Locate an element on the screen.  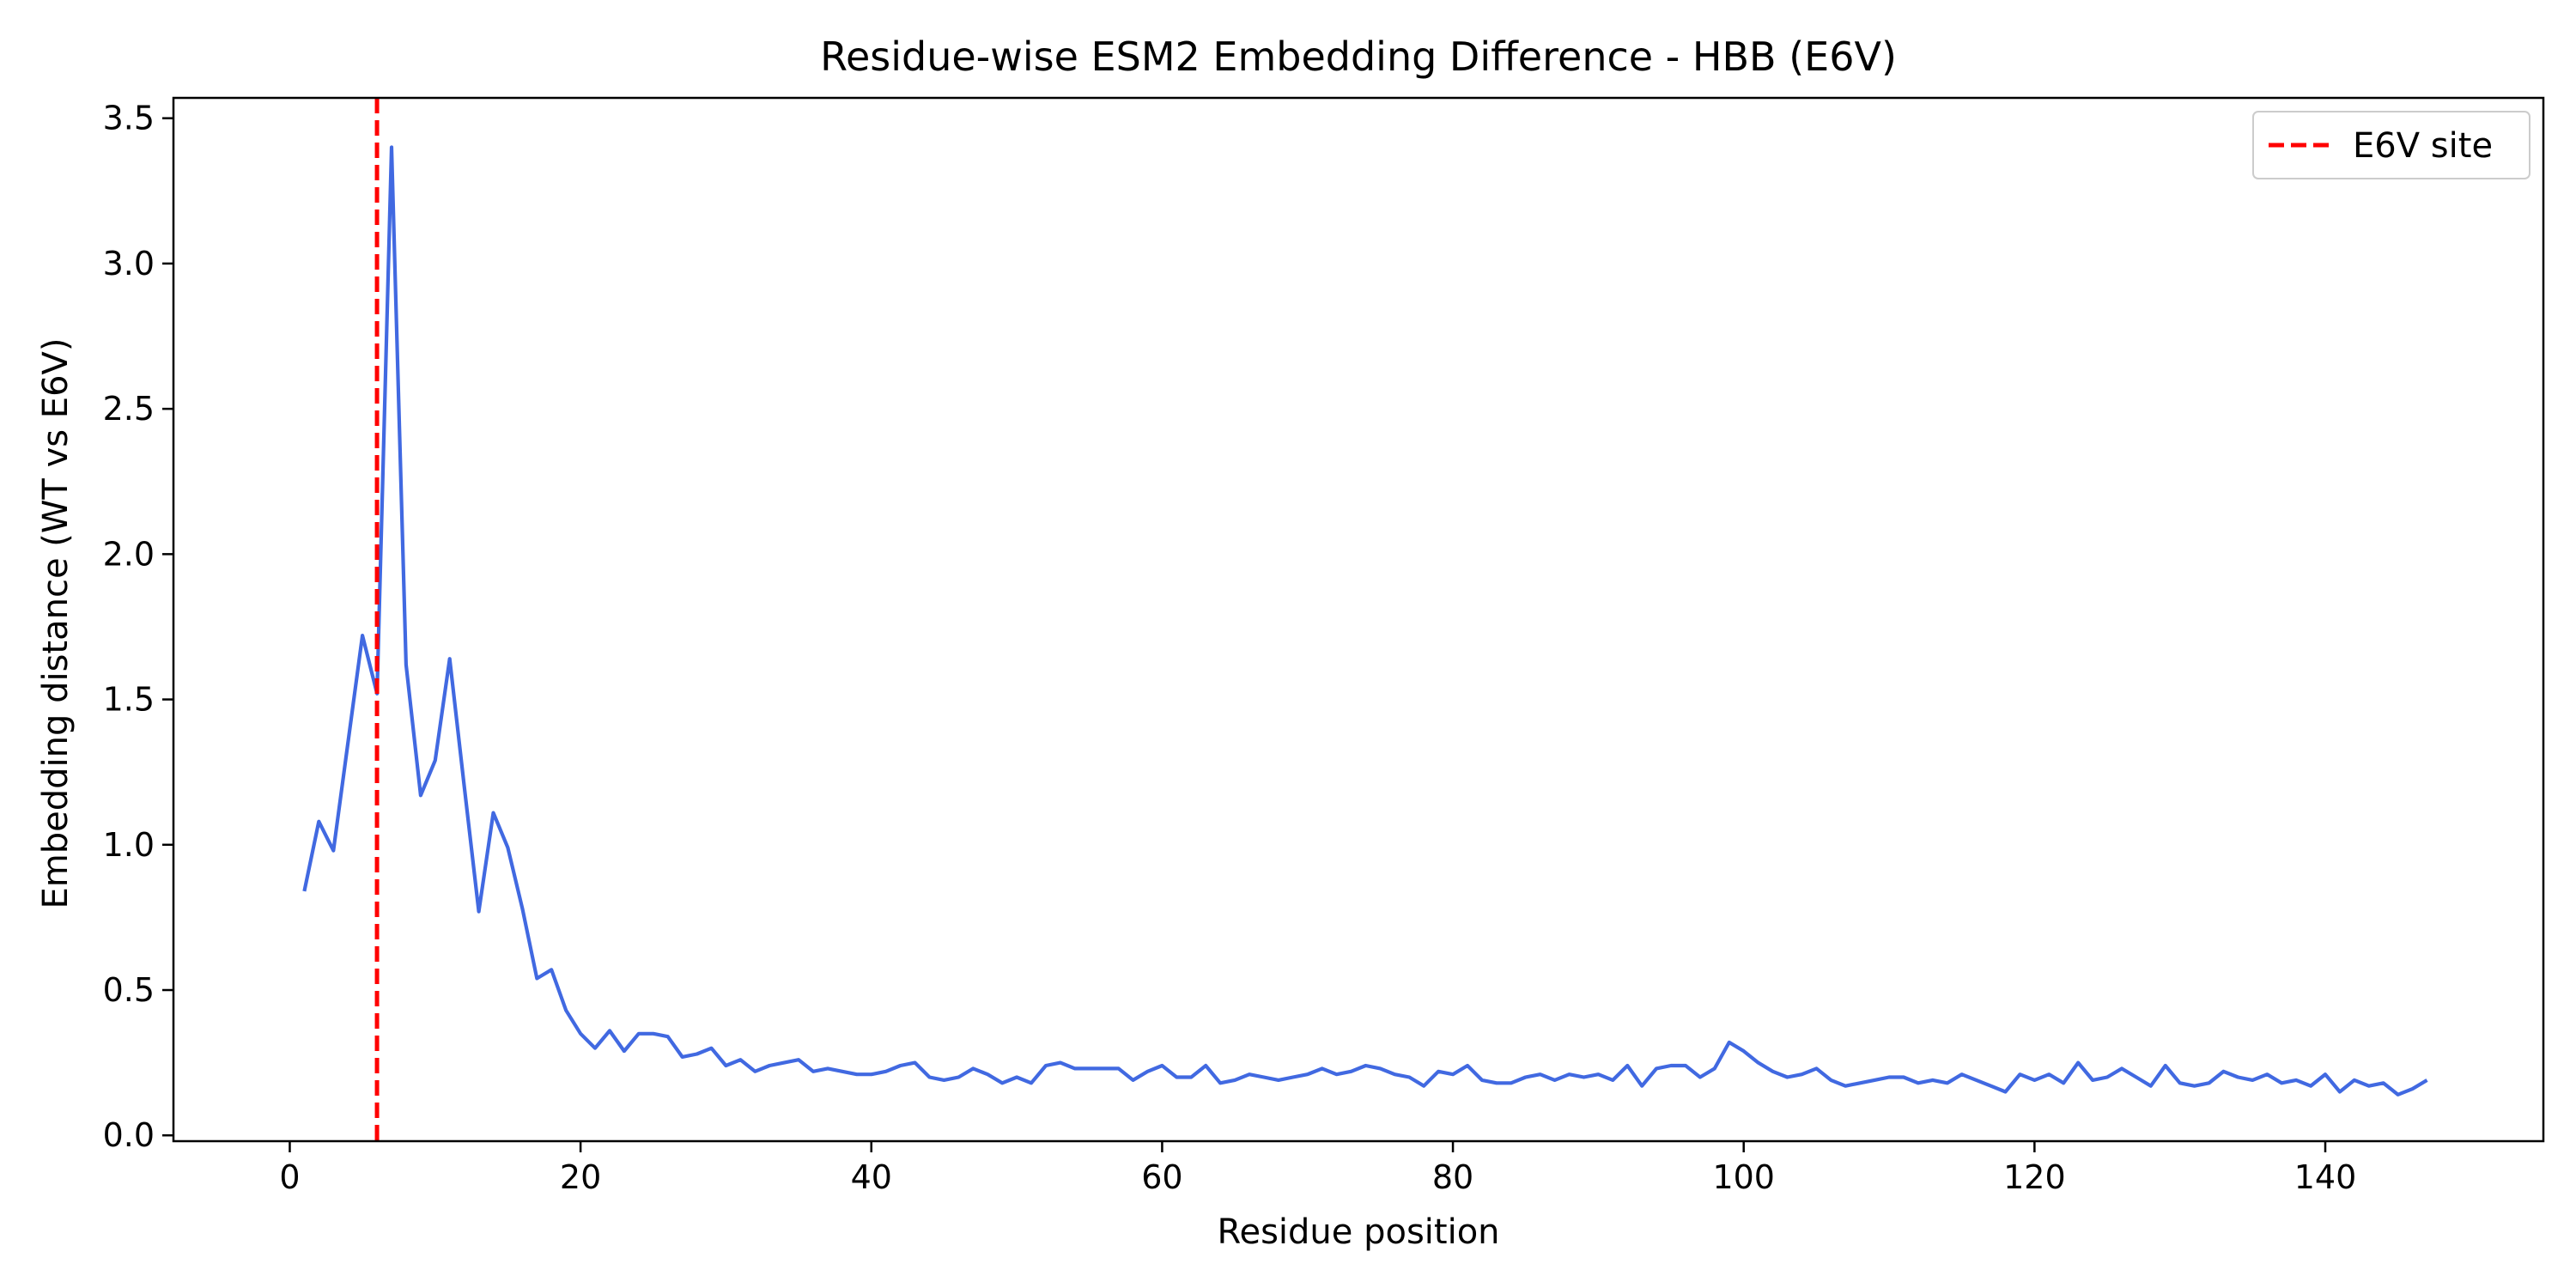
y-tick-label: 1.5 is located at coordinates (129, 700).